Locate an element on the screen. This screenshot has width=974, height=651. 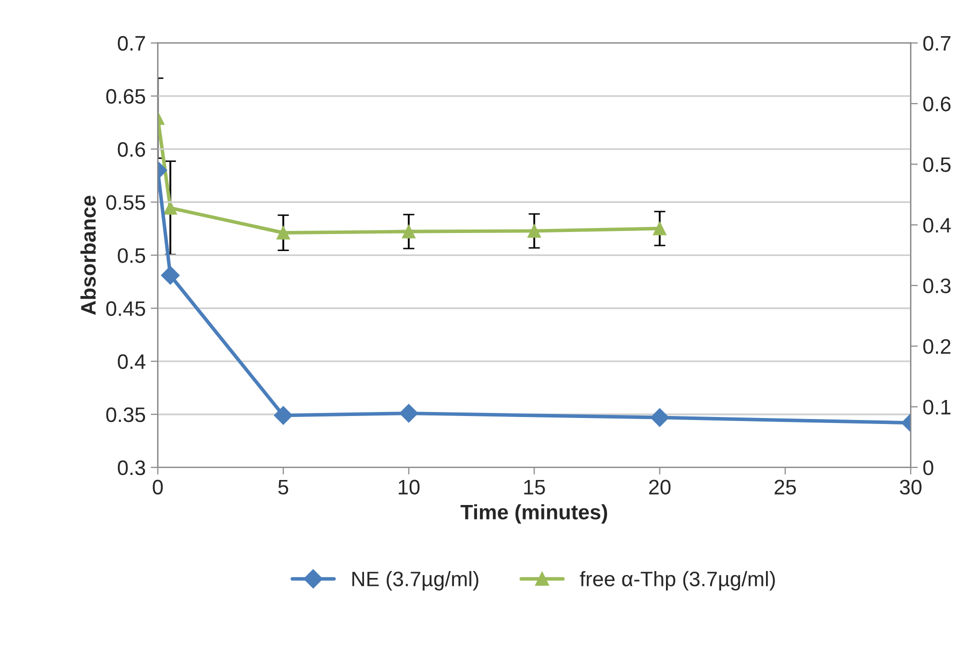
y2-tick-label: 0.2 is located at coordinates (936, 346).